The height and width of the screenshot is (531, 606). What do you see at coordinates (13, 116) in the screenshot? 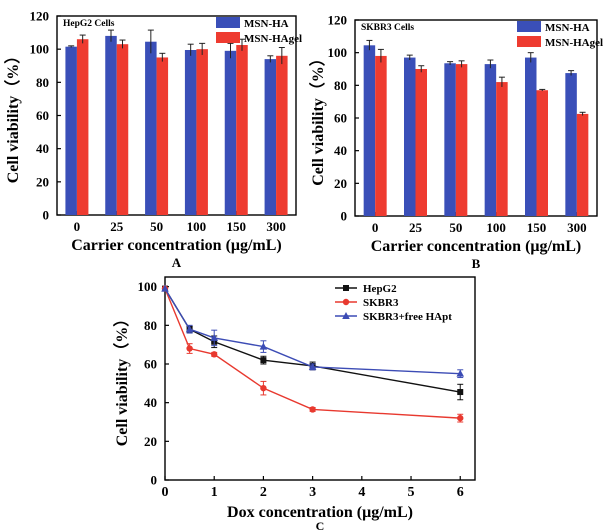
I see `y-axis-label: Cell viability（%）` at bounding box center [13, 116].